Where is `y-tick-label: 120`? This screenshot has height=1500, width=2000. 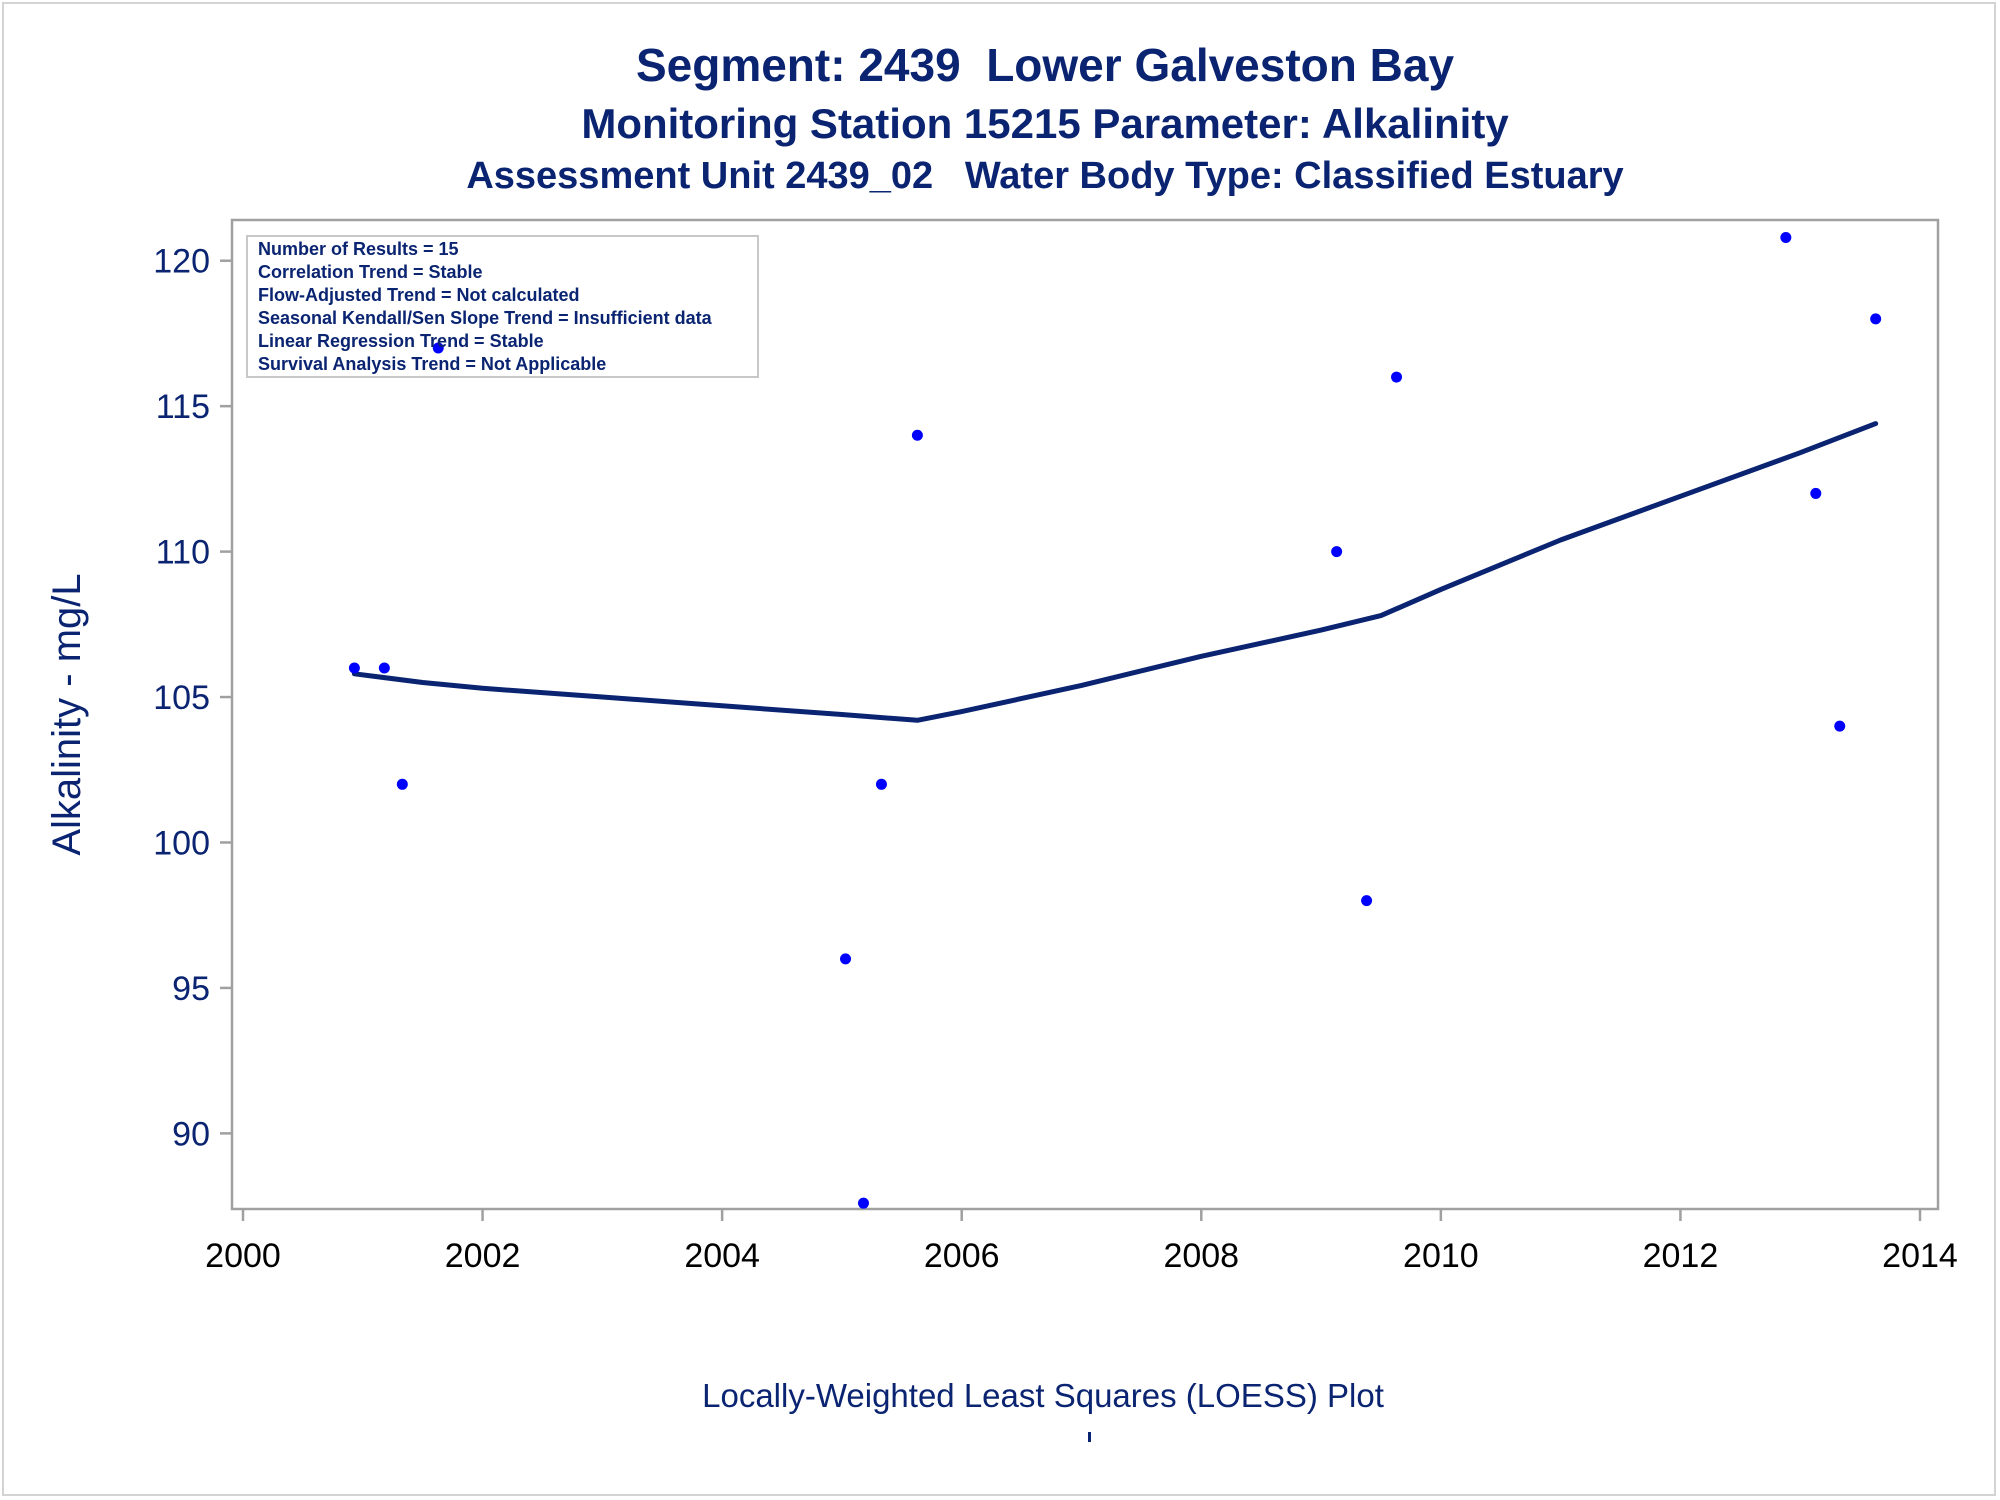 y-tick-label: 120 is located at coordinates (181, 262).